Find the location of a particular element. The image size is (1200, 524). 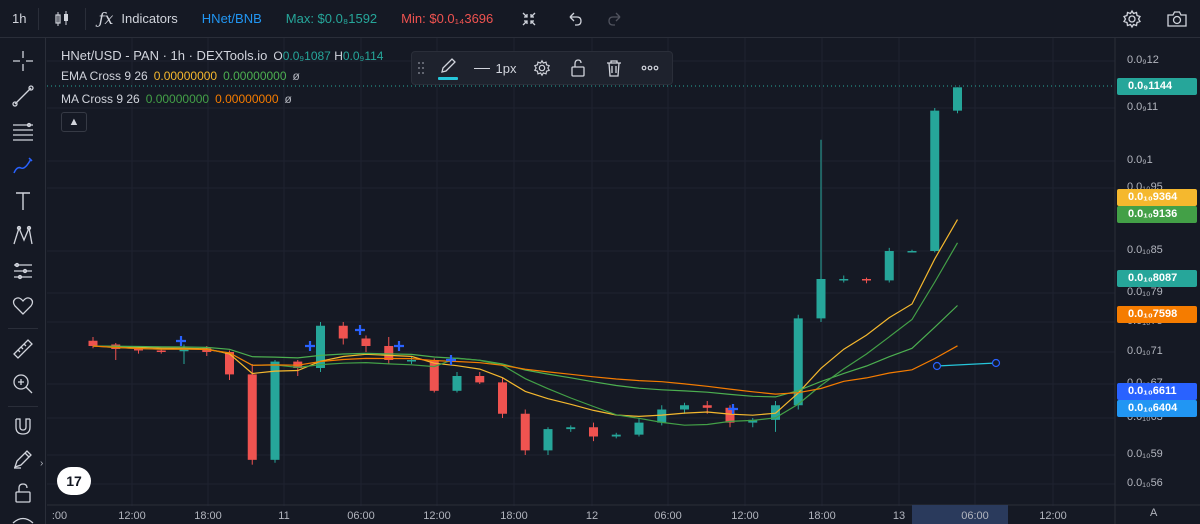

stay-drawing-tool is located at coordinates (23, 459).